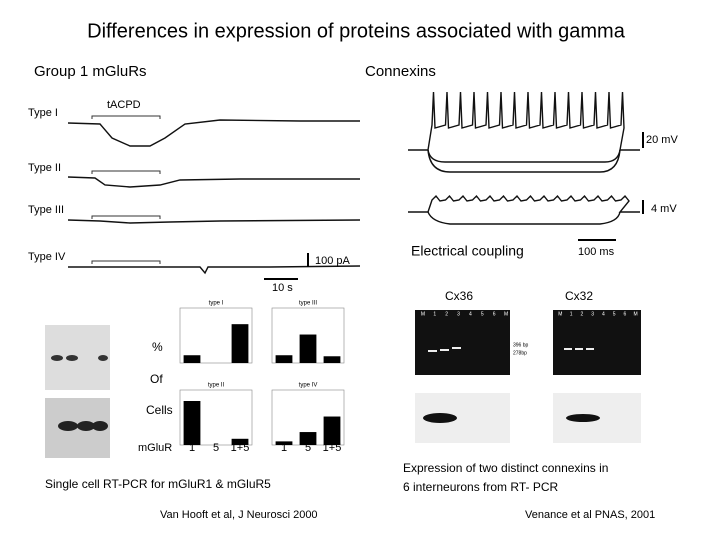  Describe the element at coordinates (159, 410) in the screenshot. I see `row-label: Cells` at that location.